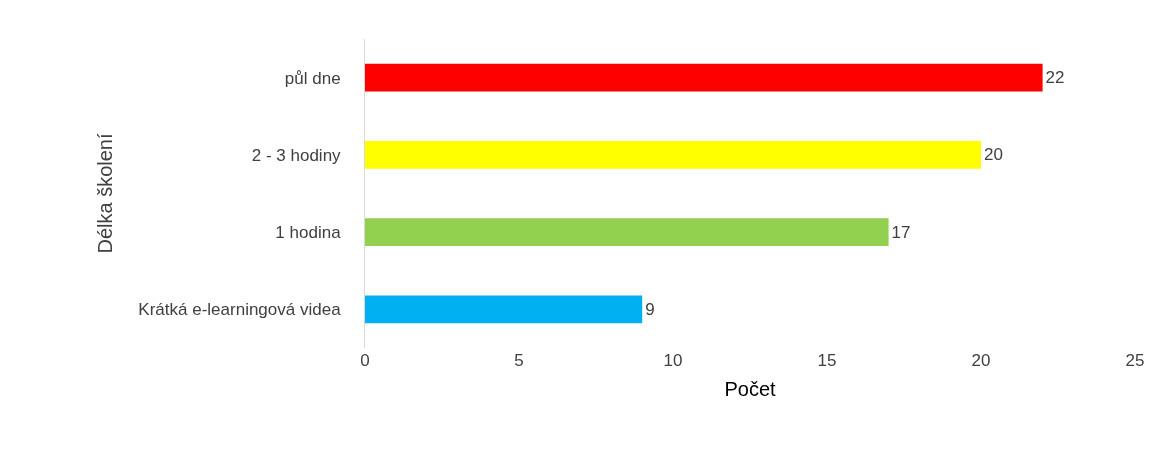 This screenshot has height=458, width=1176. Describe the element at coordinates (365, 360) in the screenshot. I see `x-tick-label: 0` at that location.